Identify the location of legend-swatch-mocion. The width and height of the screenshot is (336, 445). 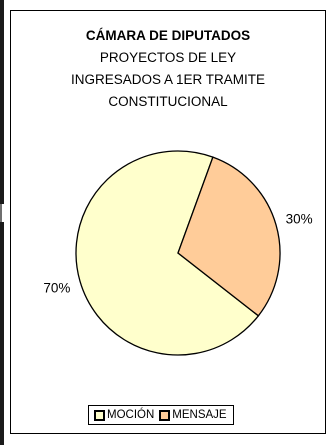
(99, 415).